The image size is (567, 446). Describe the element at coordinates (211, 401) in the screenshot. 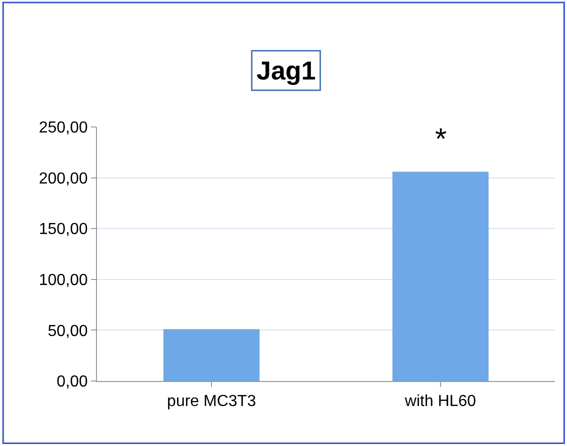

I see `x-tick-label: pure MC3T3` at that location.